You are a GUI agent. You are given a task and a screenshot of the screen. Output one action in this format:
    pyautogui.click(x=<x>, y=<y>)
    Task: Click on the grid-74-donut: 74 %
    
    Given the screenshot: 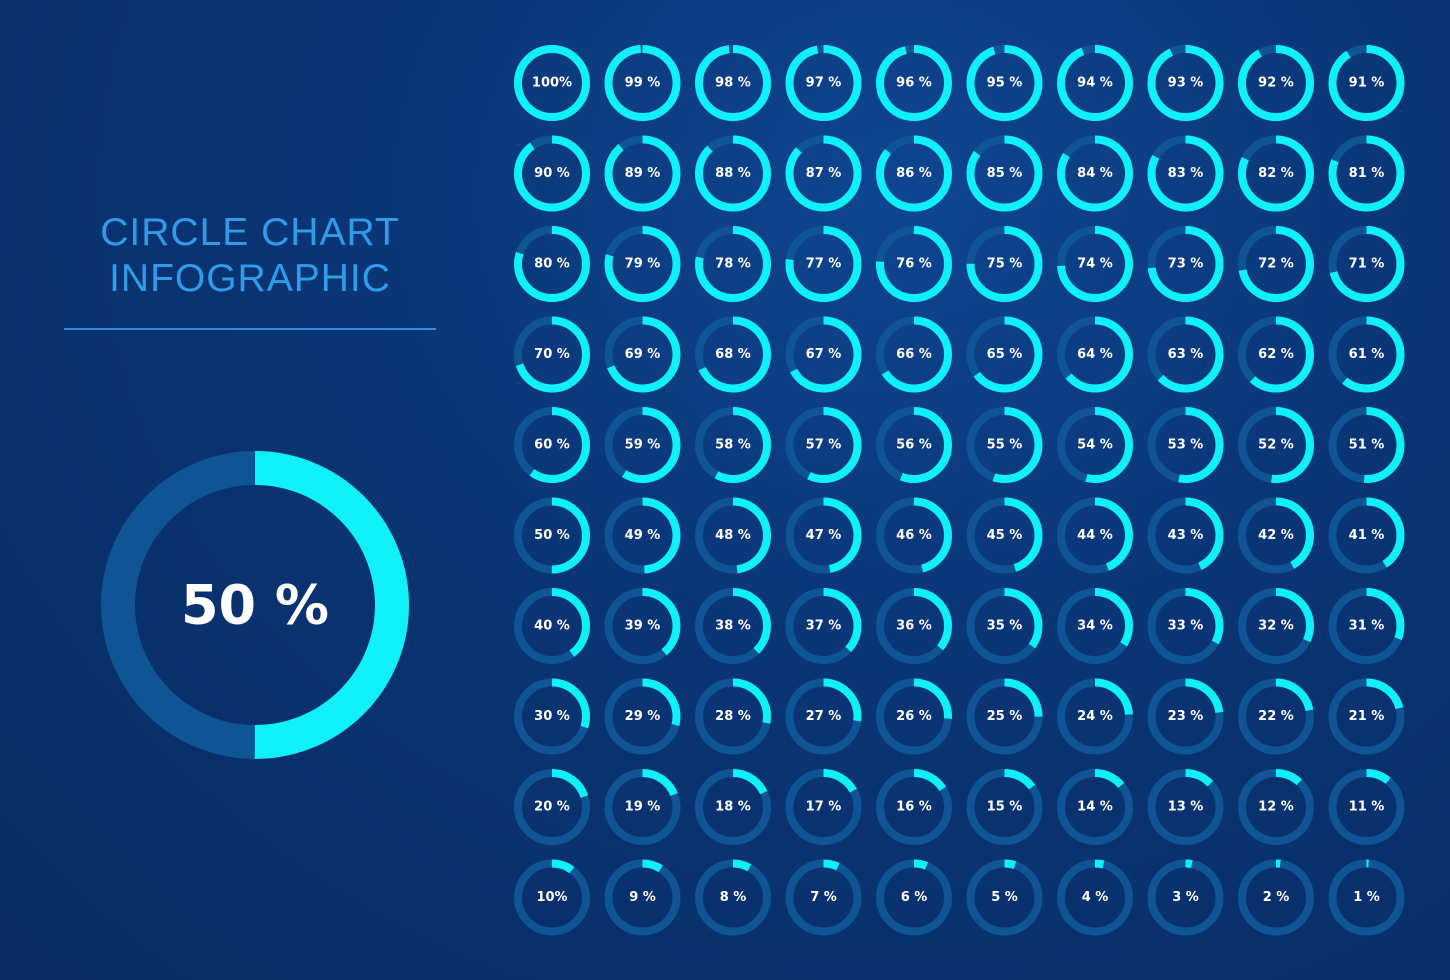 What is the action you would take?
    pyautogui.click(x=1095, y=264)
    